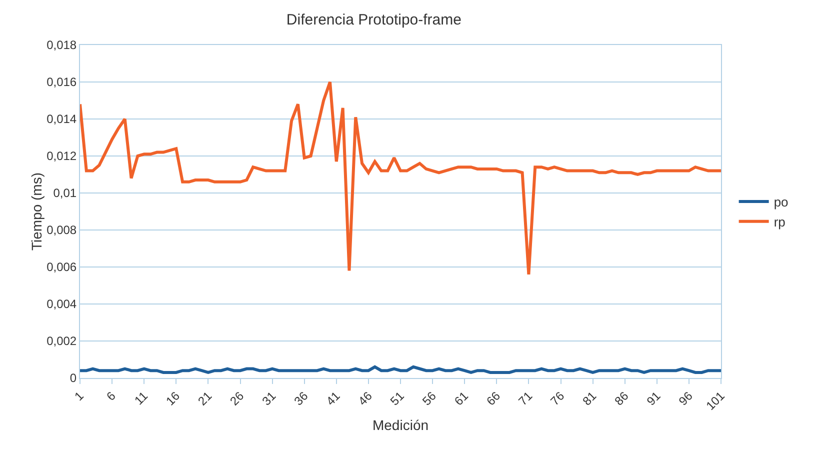 This screenshot has height=468, width=831. I want to click on y-tick-label: 0,006, so click(61, 267).